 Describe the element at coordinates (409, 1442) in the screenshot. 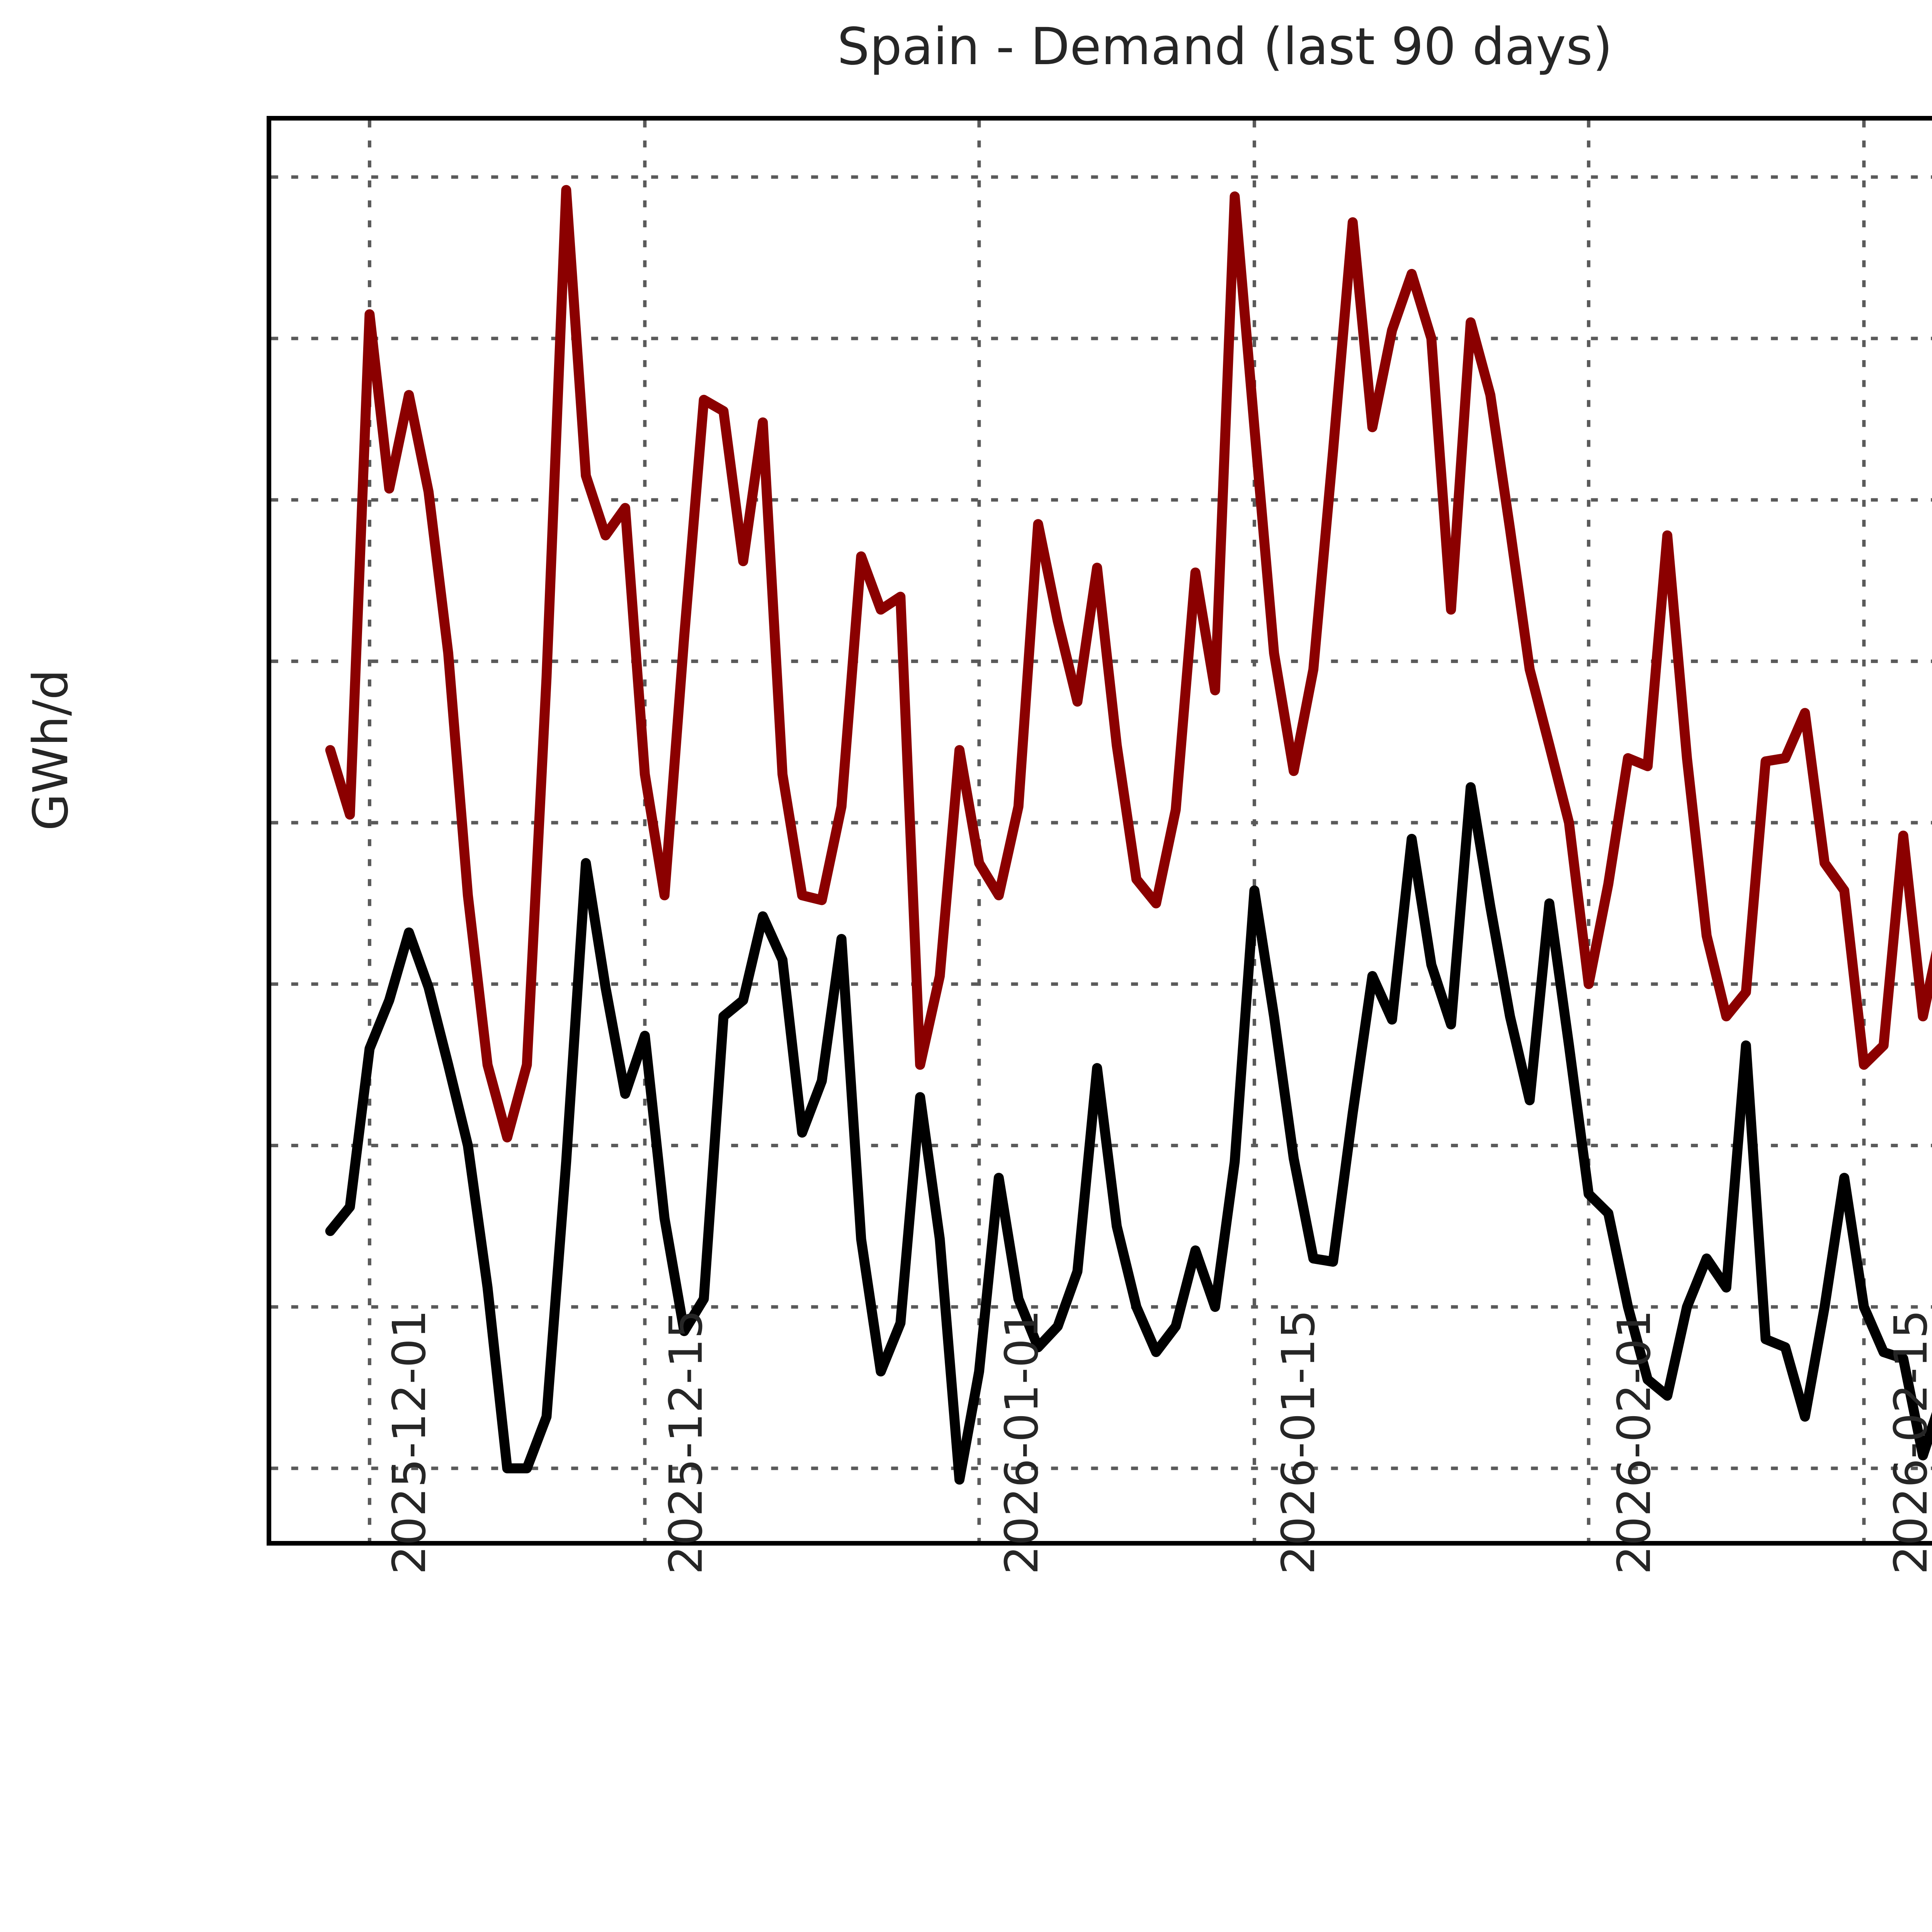

I see `x-tick-label: 2025-12-01` at that location.